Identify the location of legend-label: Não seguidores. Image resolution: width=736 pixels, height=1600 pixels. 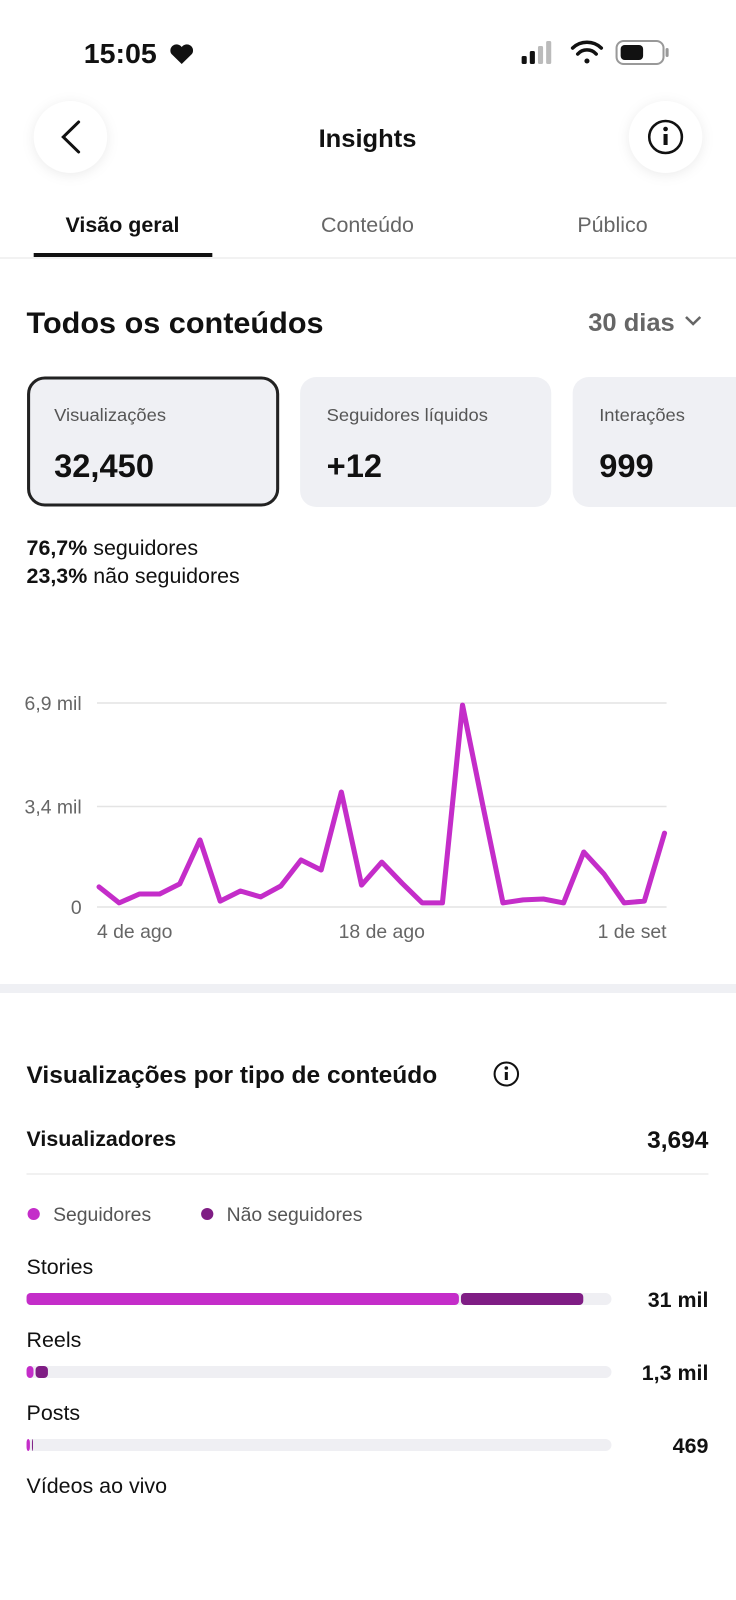
(295, 1215).